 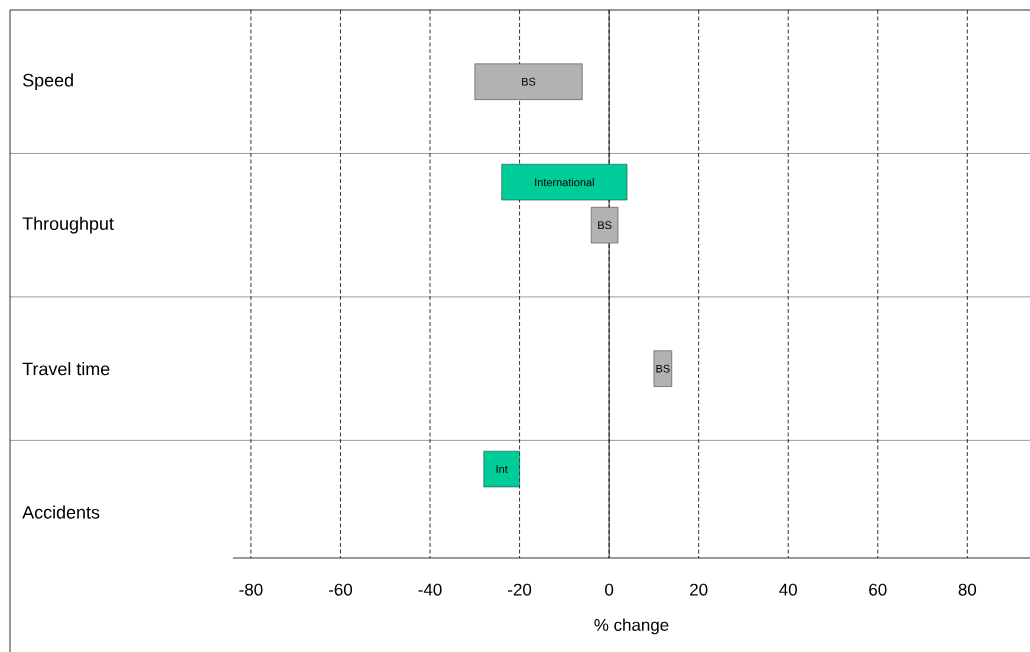 What do you see at coordinates (61, 512) in the screenshot?
I see `y-tick-label: Accidents` at bounding box center [61, 512].